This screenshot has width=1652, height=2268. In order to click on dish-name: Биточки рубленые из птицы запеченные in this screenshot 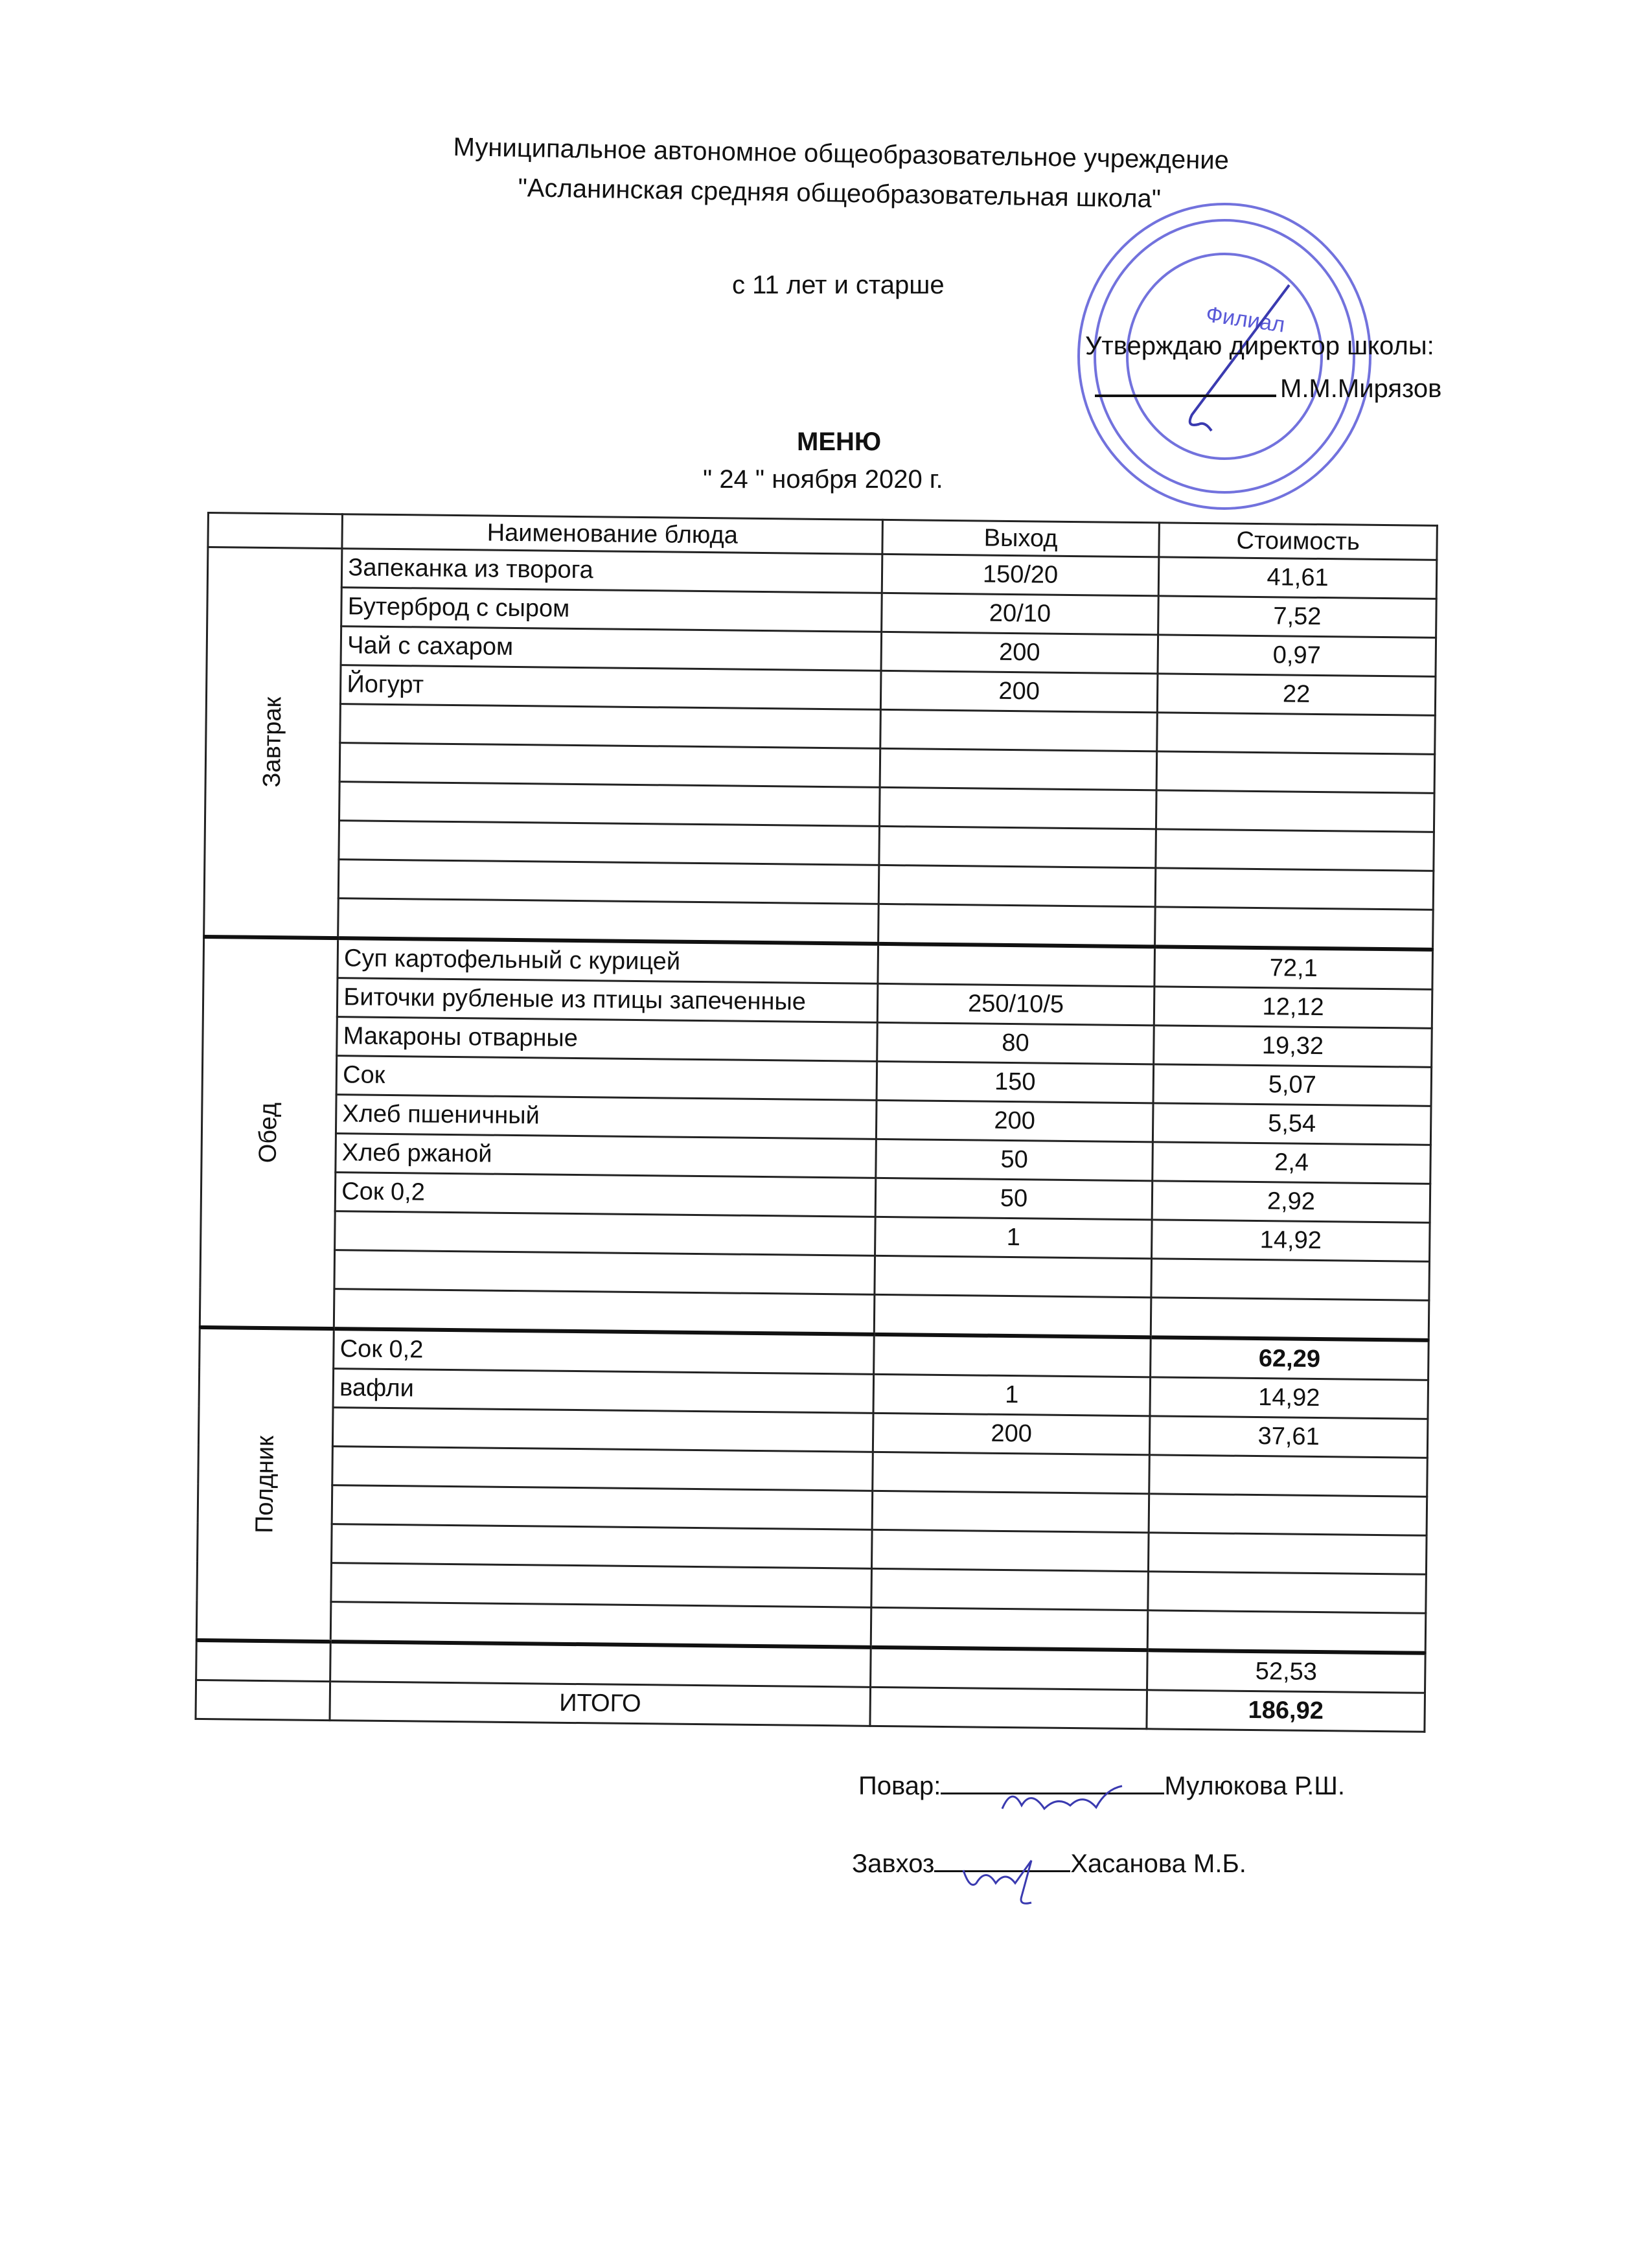, I will do `click(607, 1000)`.